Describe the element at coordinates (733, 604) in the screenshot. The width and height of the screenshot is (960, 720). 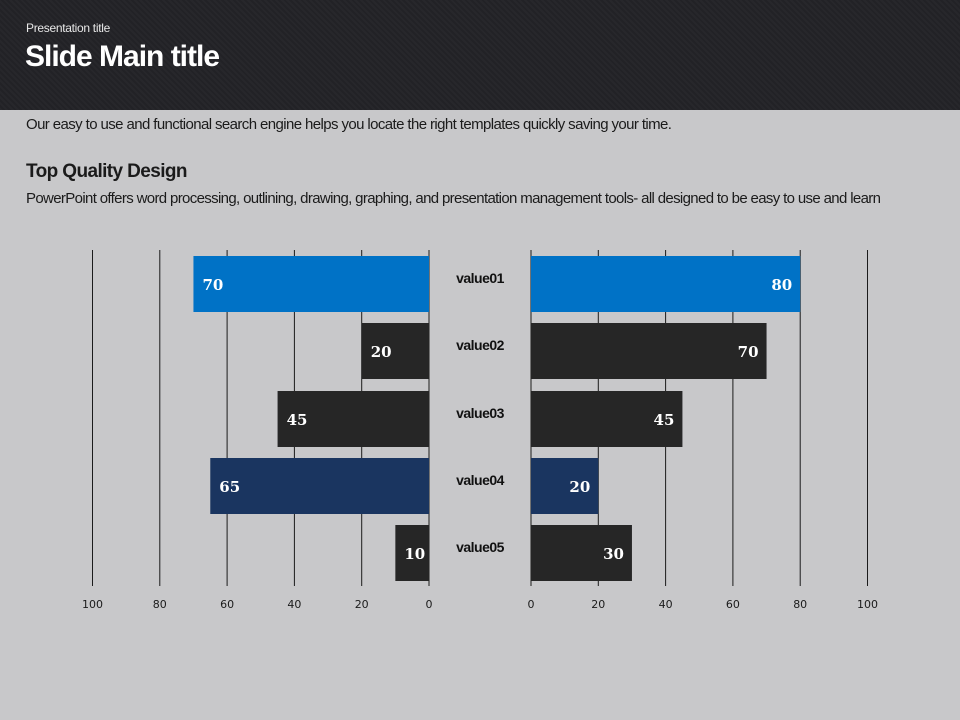
I see `right-axis-tick-label: 60` at that location.